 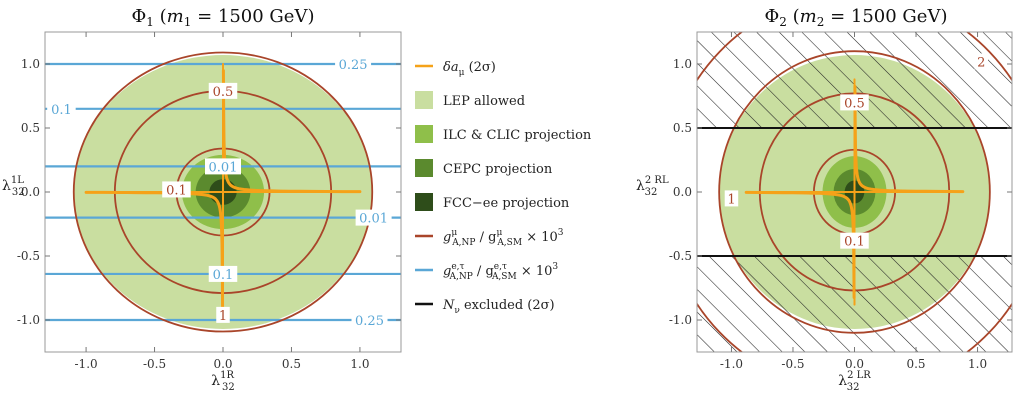 I want to click on amu-band, so click(x=854, y=192).